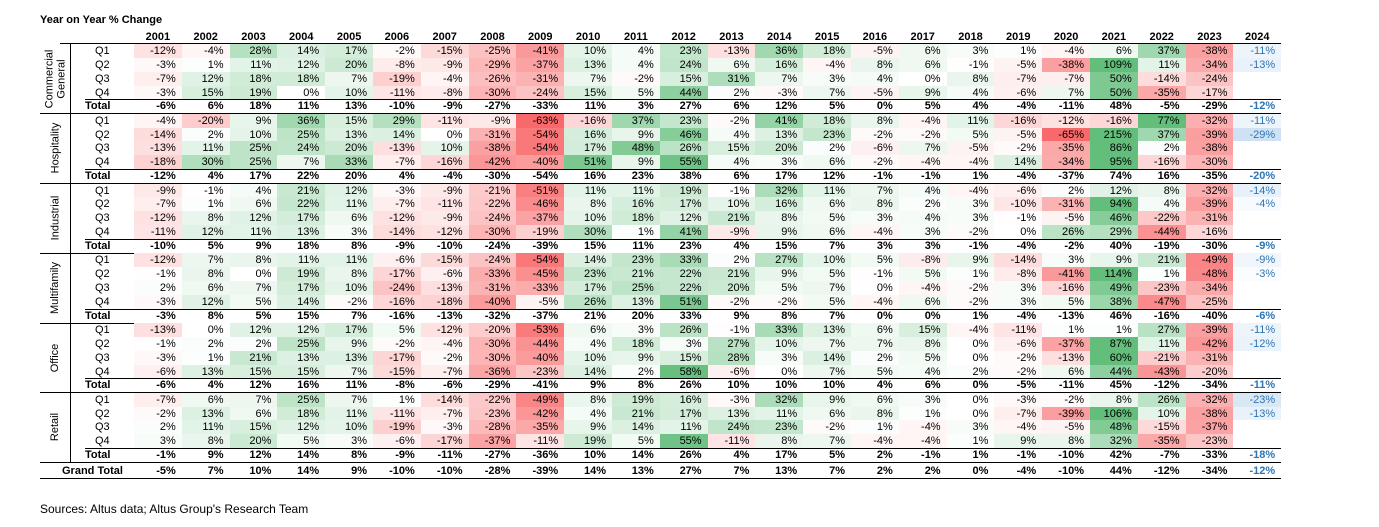 Image resolution: width=1379 pixels, height=527 pixels. I want to click on value-cell: 41%, so click(779, 120).